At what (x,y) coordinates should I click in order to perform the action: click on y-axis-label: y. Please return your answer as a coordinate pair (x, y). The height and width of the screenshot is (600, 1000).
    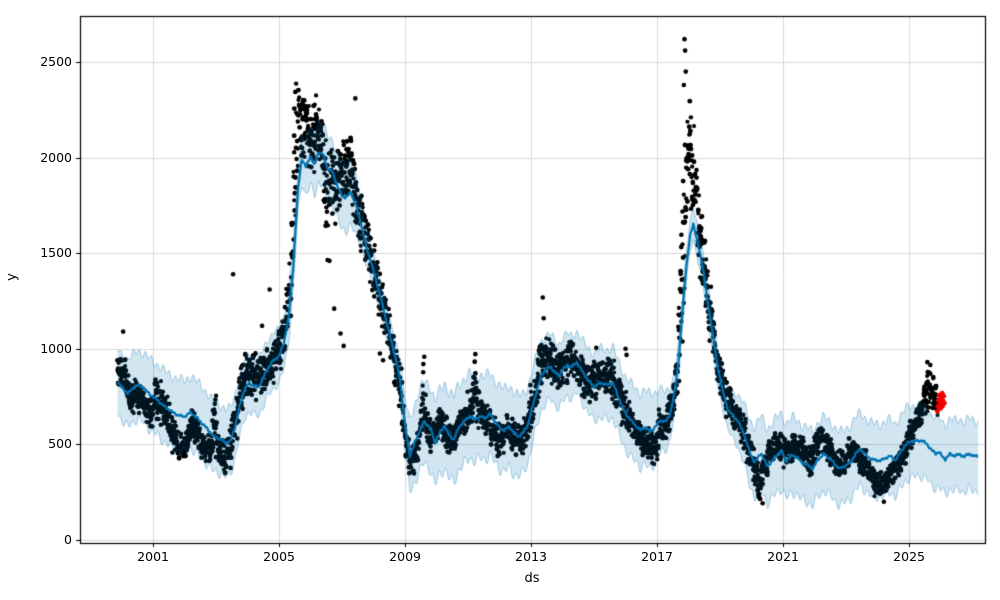
    Looking at the image, I should click on (12, 277).